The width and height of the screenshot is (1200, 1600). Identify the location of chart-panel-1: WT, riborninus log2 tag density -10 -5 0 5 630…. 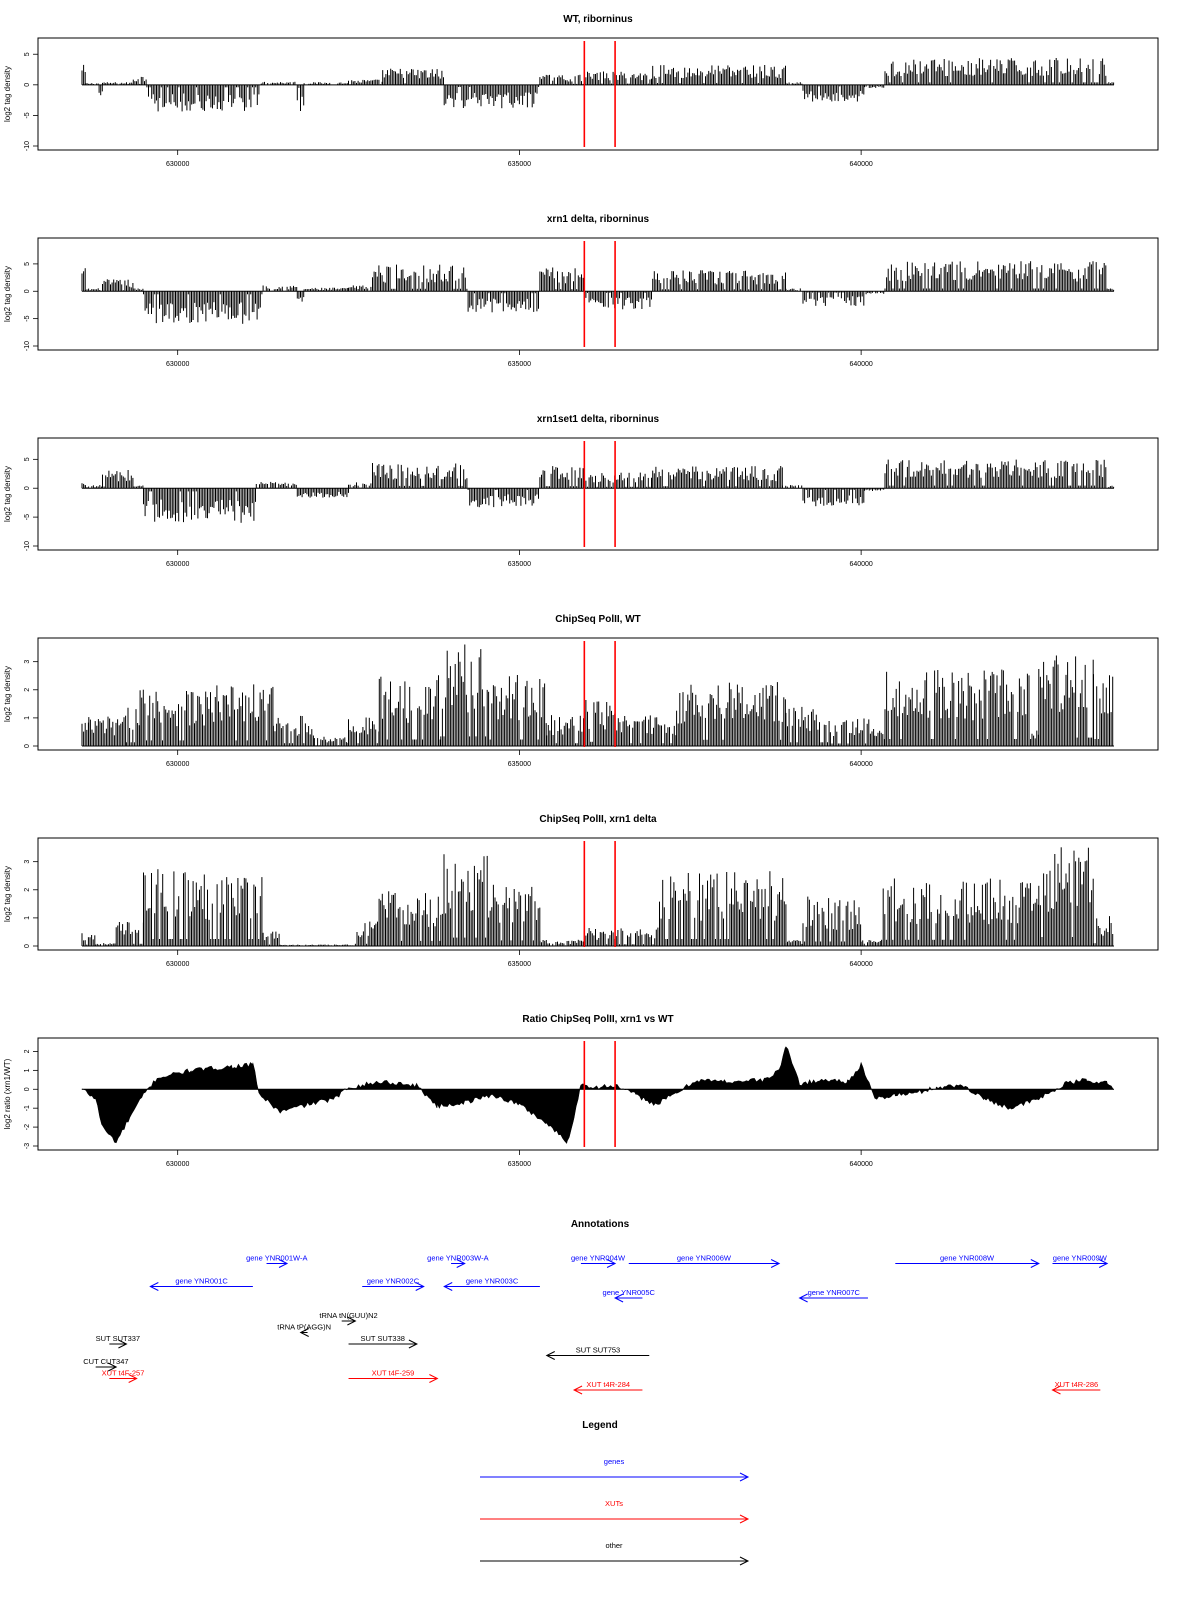
(581, 91).